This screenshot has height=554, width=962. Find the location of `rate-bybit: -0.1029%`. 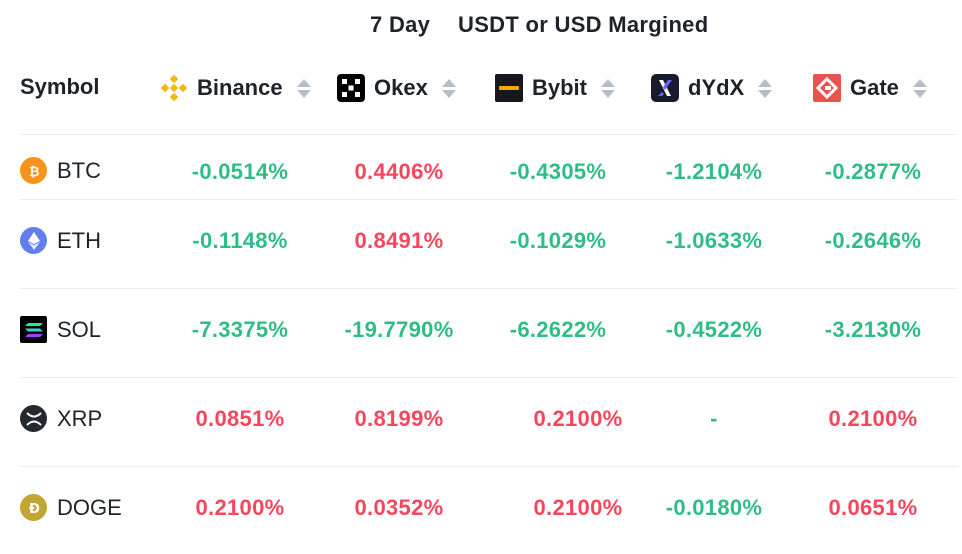

rate-bybit: -0.1029% is located at coordinates (558, 240).